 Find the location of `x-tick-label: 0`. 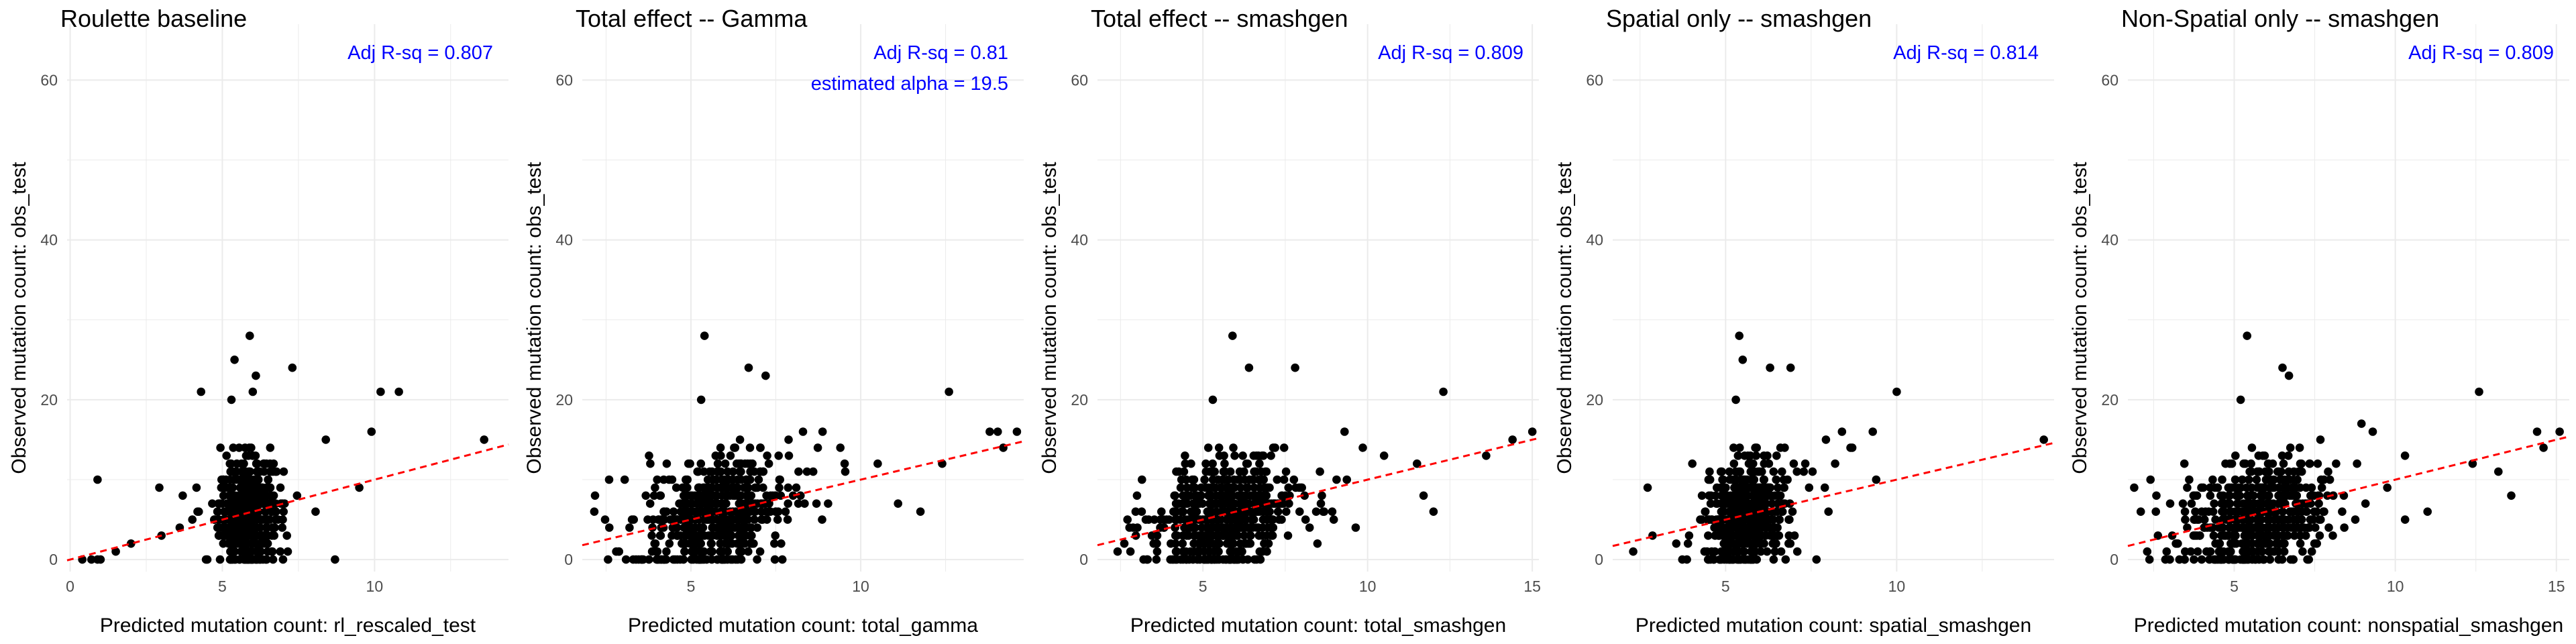

x-tick-label: 0 is located at coordinates (70, 586).